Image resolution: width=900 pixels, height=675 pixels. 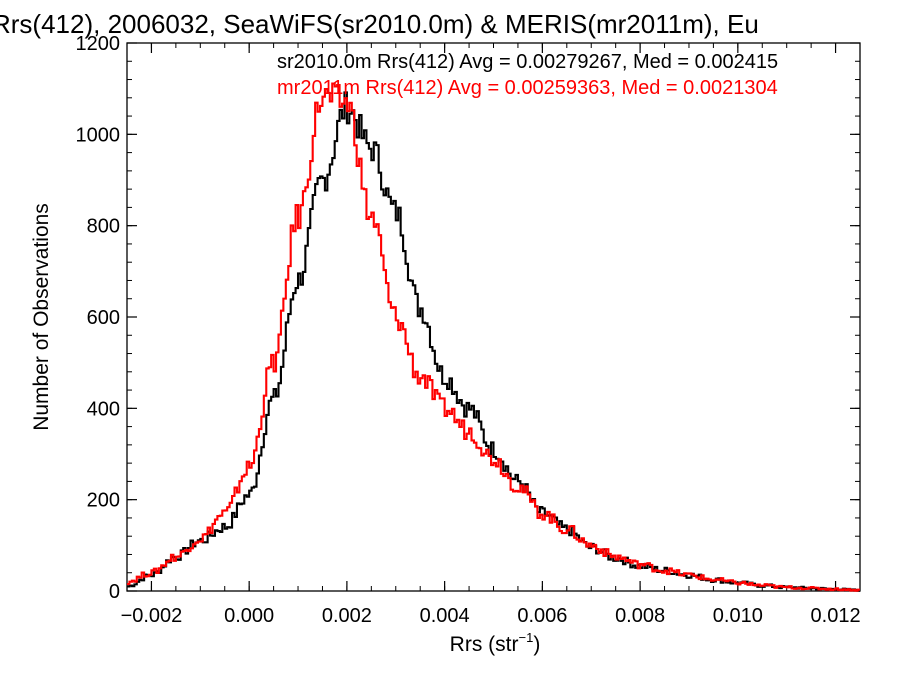 What do you see at coordinates (152, 616) in the screenshot?
I see `x-tick-label: −0.002` at bounding box center [152, 616].